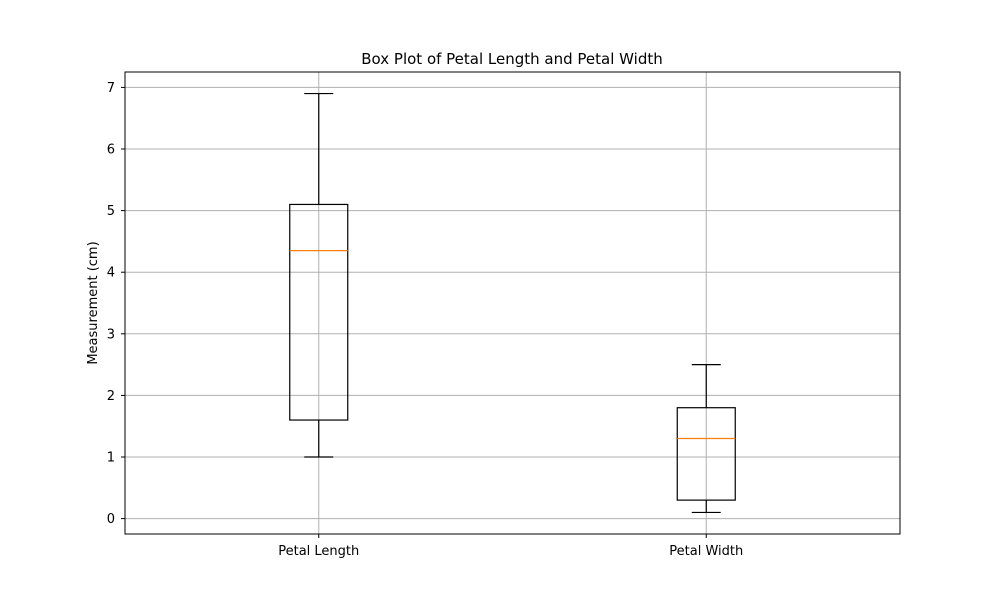 The image size is (1000, 605). What do you see at coordinates (111, 458) in the screenshot?
I see `y-tick-label: 1` at bounding box center [111, 458].